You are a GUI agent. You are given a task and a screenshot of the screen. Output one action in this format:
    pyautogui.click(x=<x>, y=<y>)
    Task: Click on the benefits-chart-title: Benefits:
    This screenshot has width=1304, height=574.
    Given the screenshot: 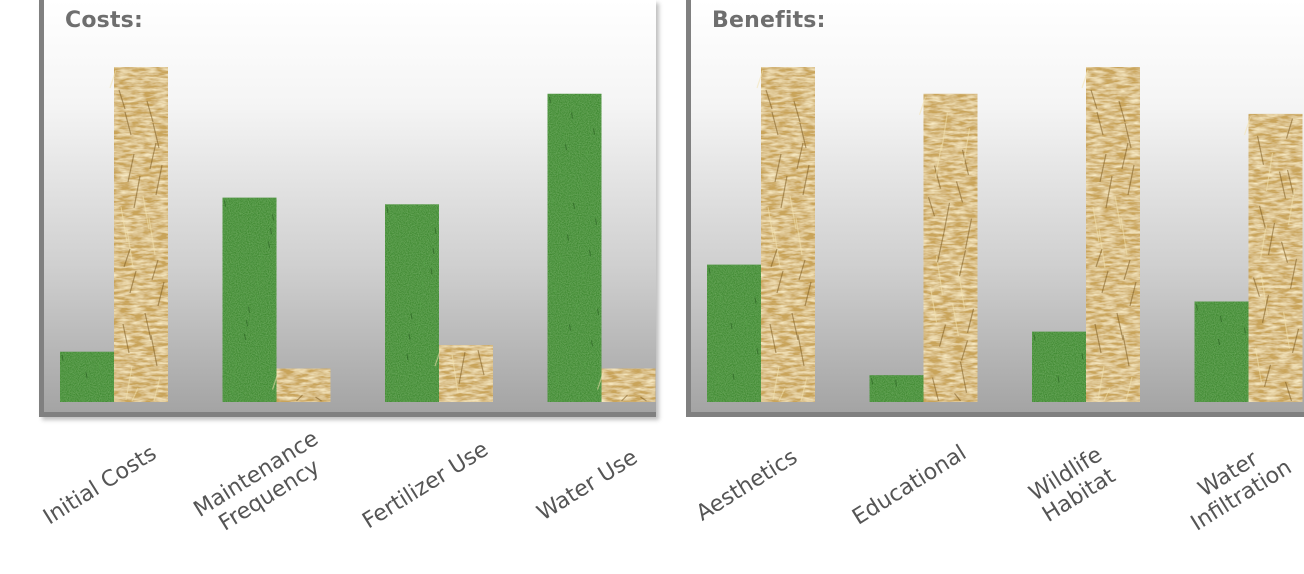 What is the action you would take?
    pyautogui.click(x=769, y=20)
    